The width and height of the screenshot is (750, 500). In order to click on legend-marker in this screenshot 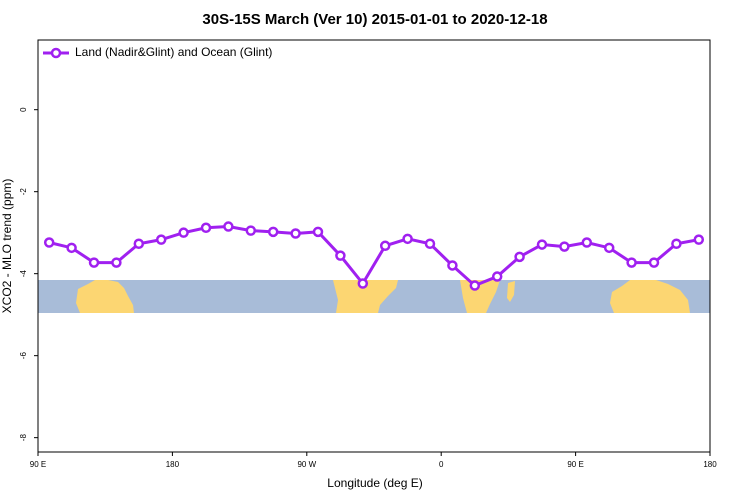, I will do `click(56, 53)`.